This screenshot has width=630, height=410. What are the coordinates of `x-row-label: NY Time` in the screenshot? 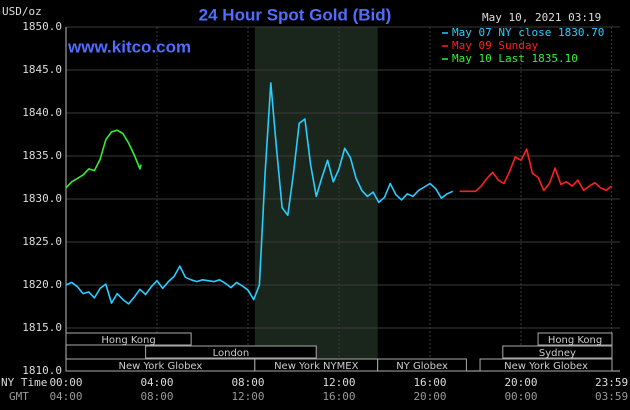 It's located at (24, 382).